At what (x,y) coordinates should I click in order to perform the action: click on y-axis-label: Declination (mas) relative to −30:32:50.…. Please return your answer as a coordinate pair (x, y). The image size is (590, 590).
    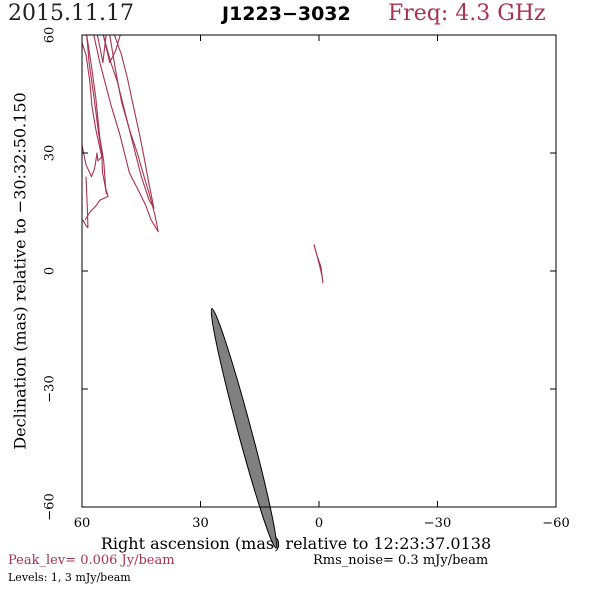
    Looking at the image, I should click on (20, 270).